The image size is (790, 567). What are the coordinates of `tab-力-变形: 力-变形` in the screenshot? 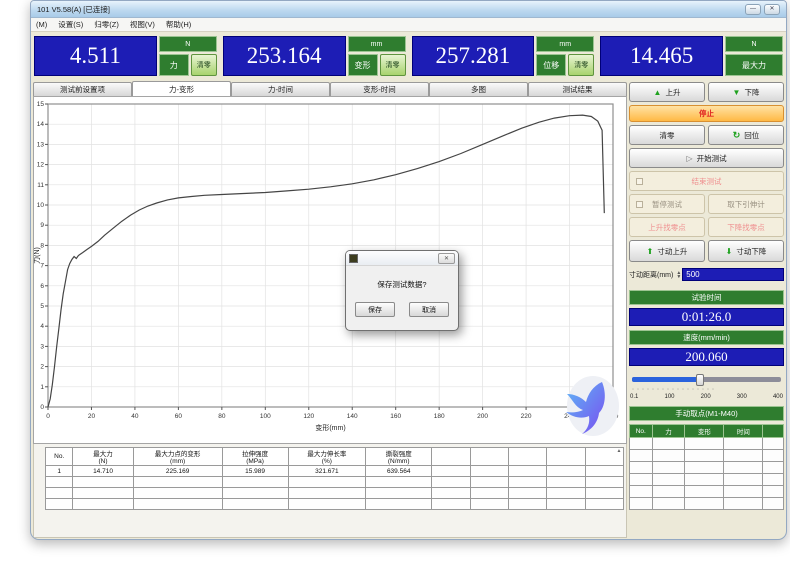 It's located at (181, 88).